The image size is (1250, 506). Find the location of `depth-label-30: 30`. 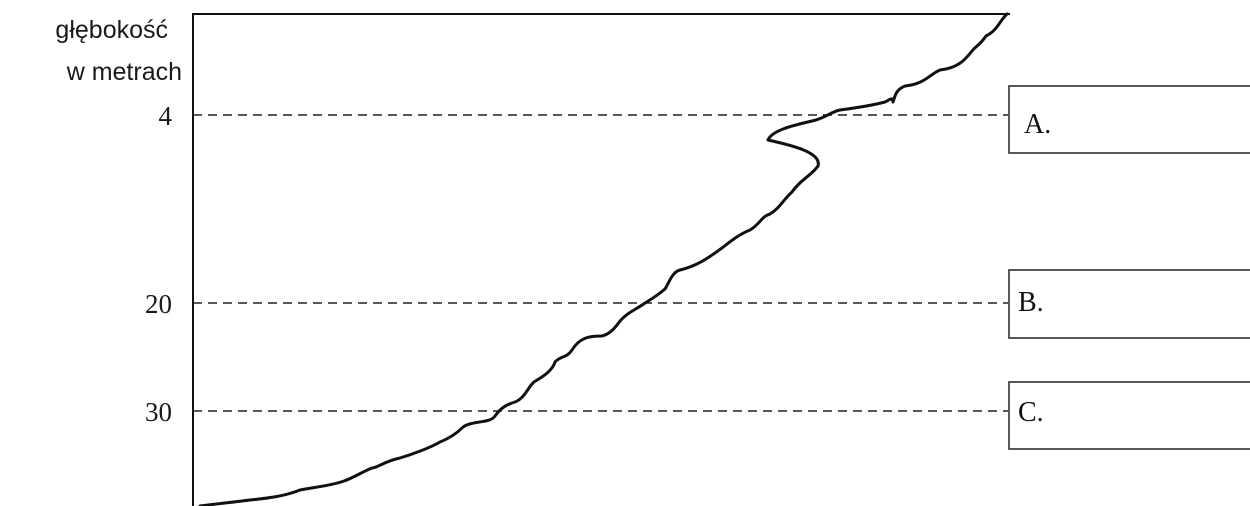

depth-label-30: 30 is located at coordinates (158, 412).